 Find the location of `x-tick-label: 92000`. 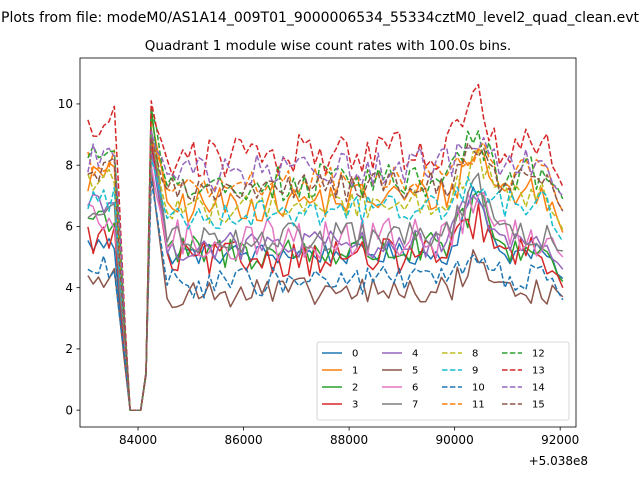

x-tick-label: 92000 is located at coordinates (560, 440).